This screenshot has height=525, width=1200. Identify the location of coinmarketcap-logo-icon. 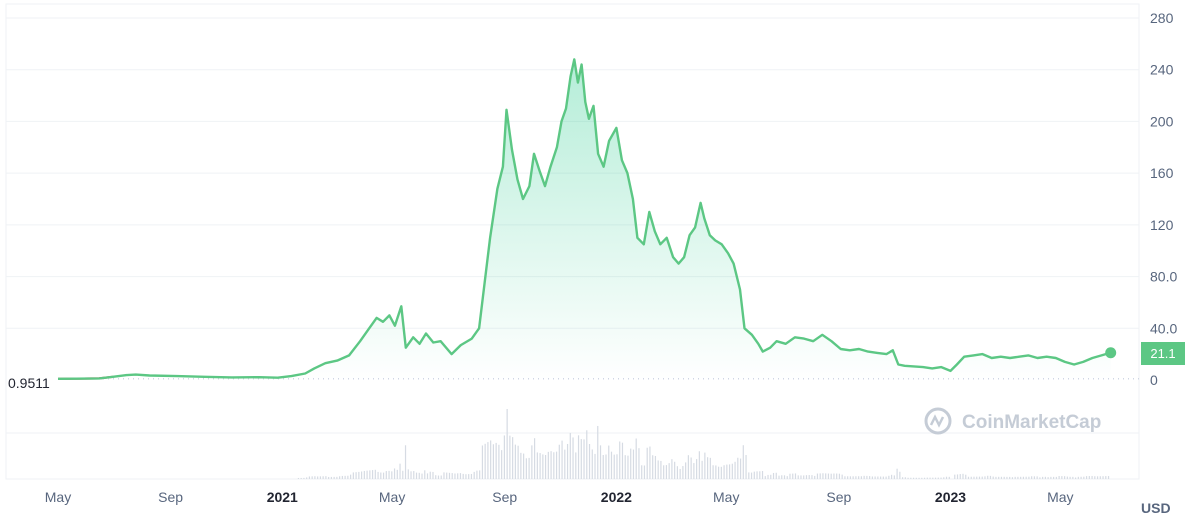
(938, 421).